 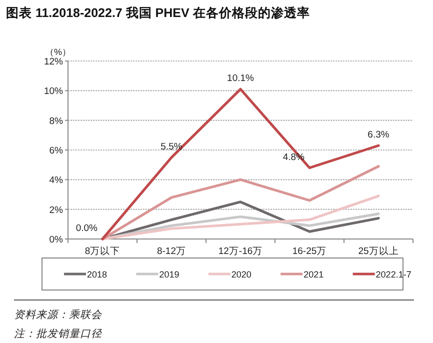 What do you see at coordinates (240, 251) in the screenshot?
I see `x-tick-label: 12万-16万` at bounding box center [240, 251].